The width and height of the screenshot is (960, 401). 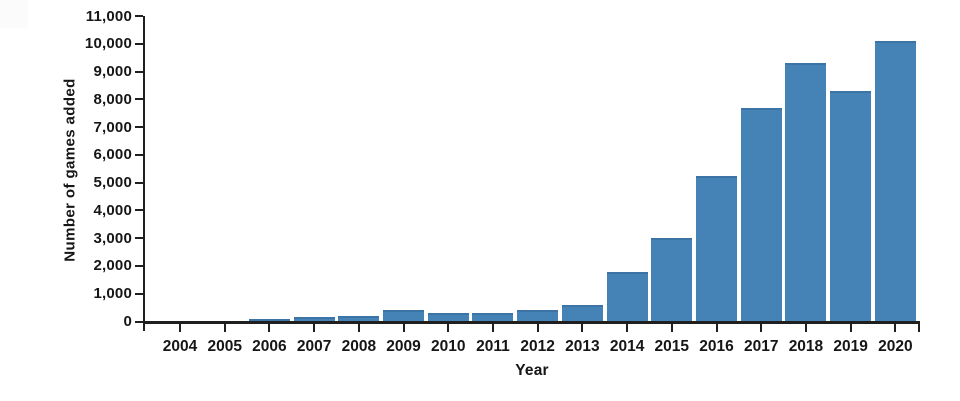 I want to click on bar-2007, so click(x=314, y=319).